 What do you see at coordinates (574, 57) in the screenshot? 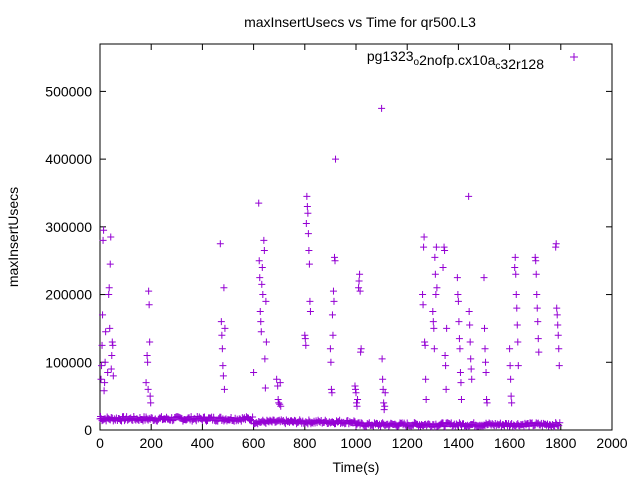
I see `legend-marker` at bounding box center [574, 57].